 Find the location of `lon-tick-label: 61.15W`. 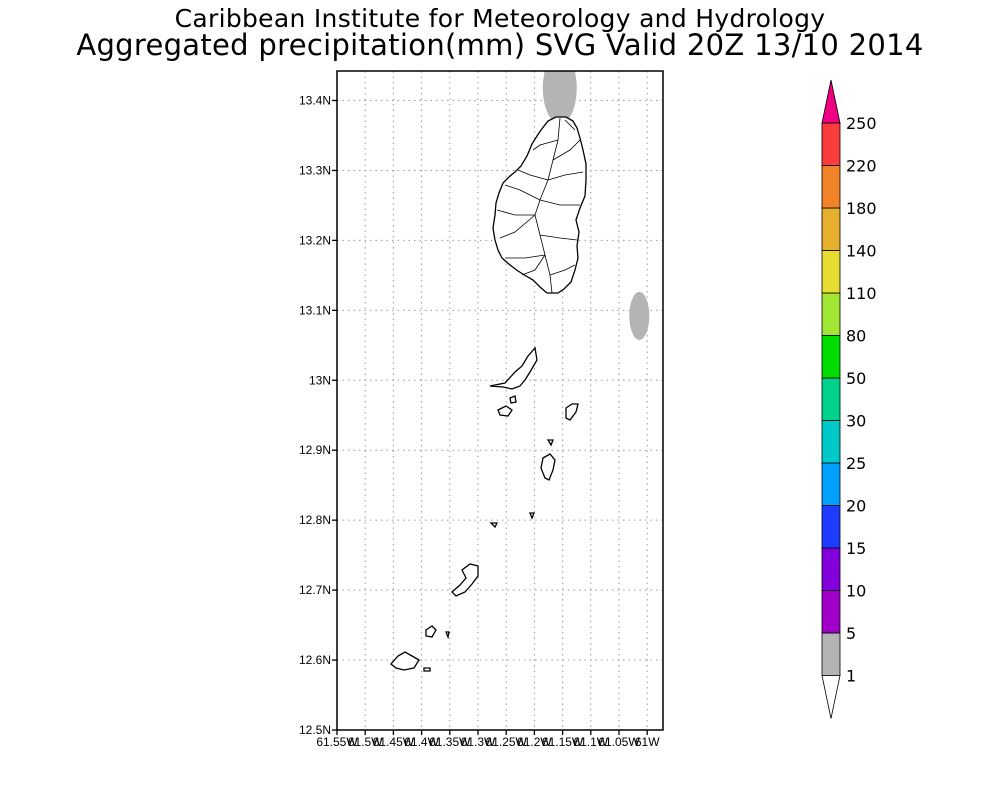

lon-tick-label: 61.15W is located at coordinates (563, 742).